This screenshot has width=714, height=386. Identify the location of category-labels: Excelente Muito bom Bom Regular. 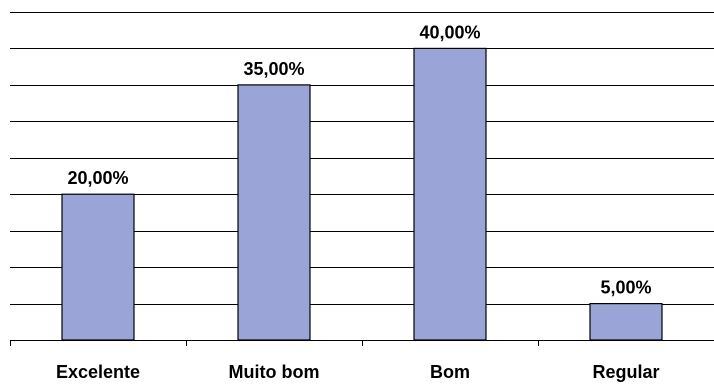
(358, 372).